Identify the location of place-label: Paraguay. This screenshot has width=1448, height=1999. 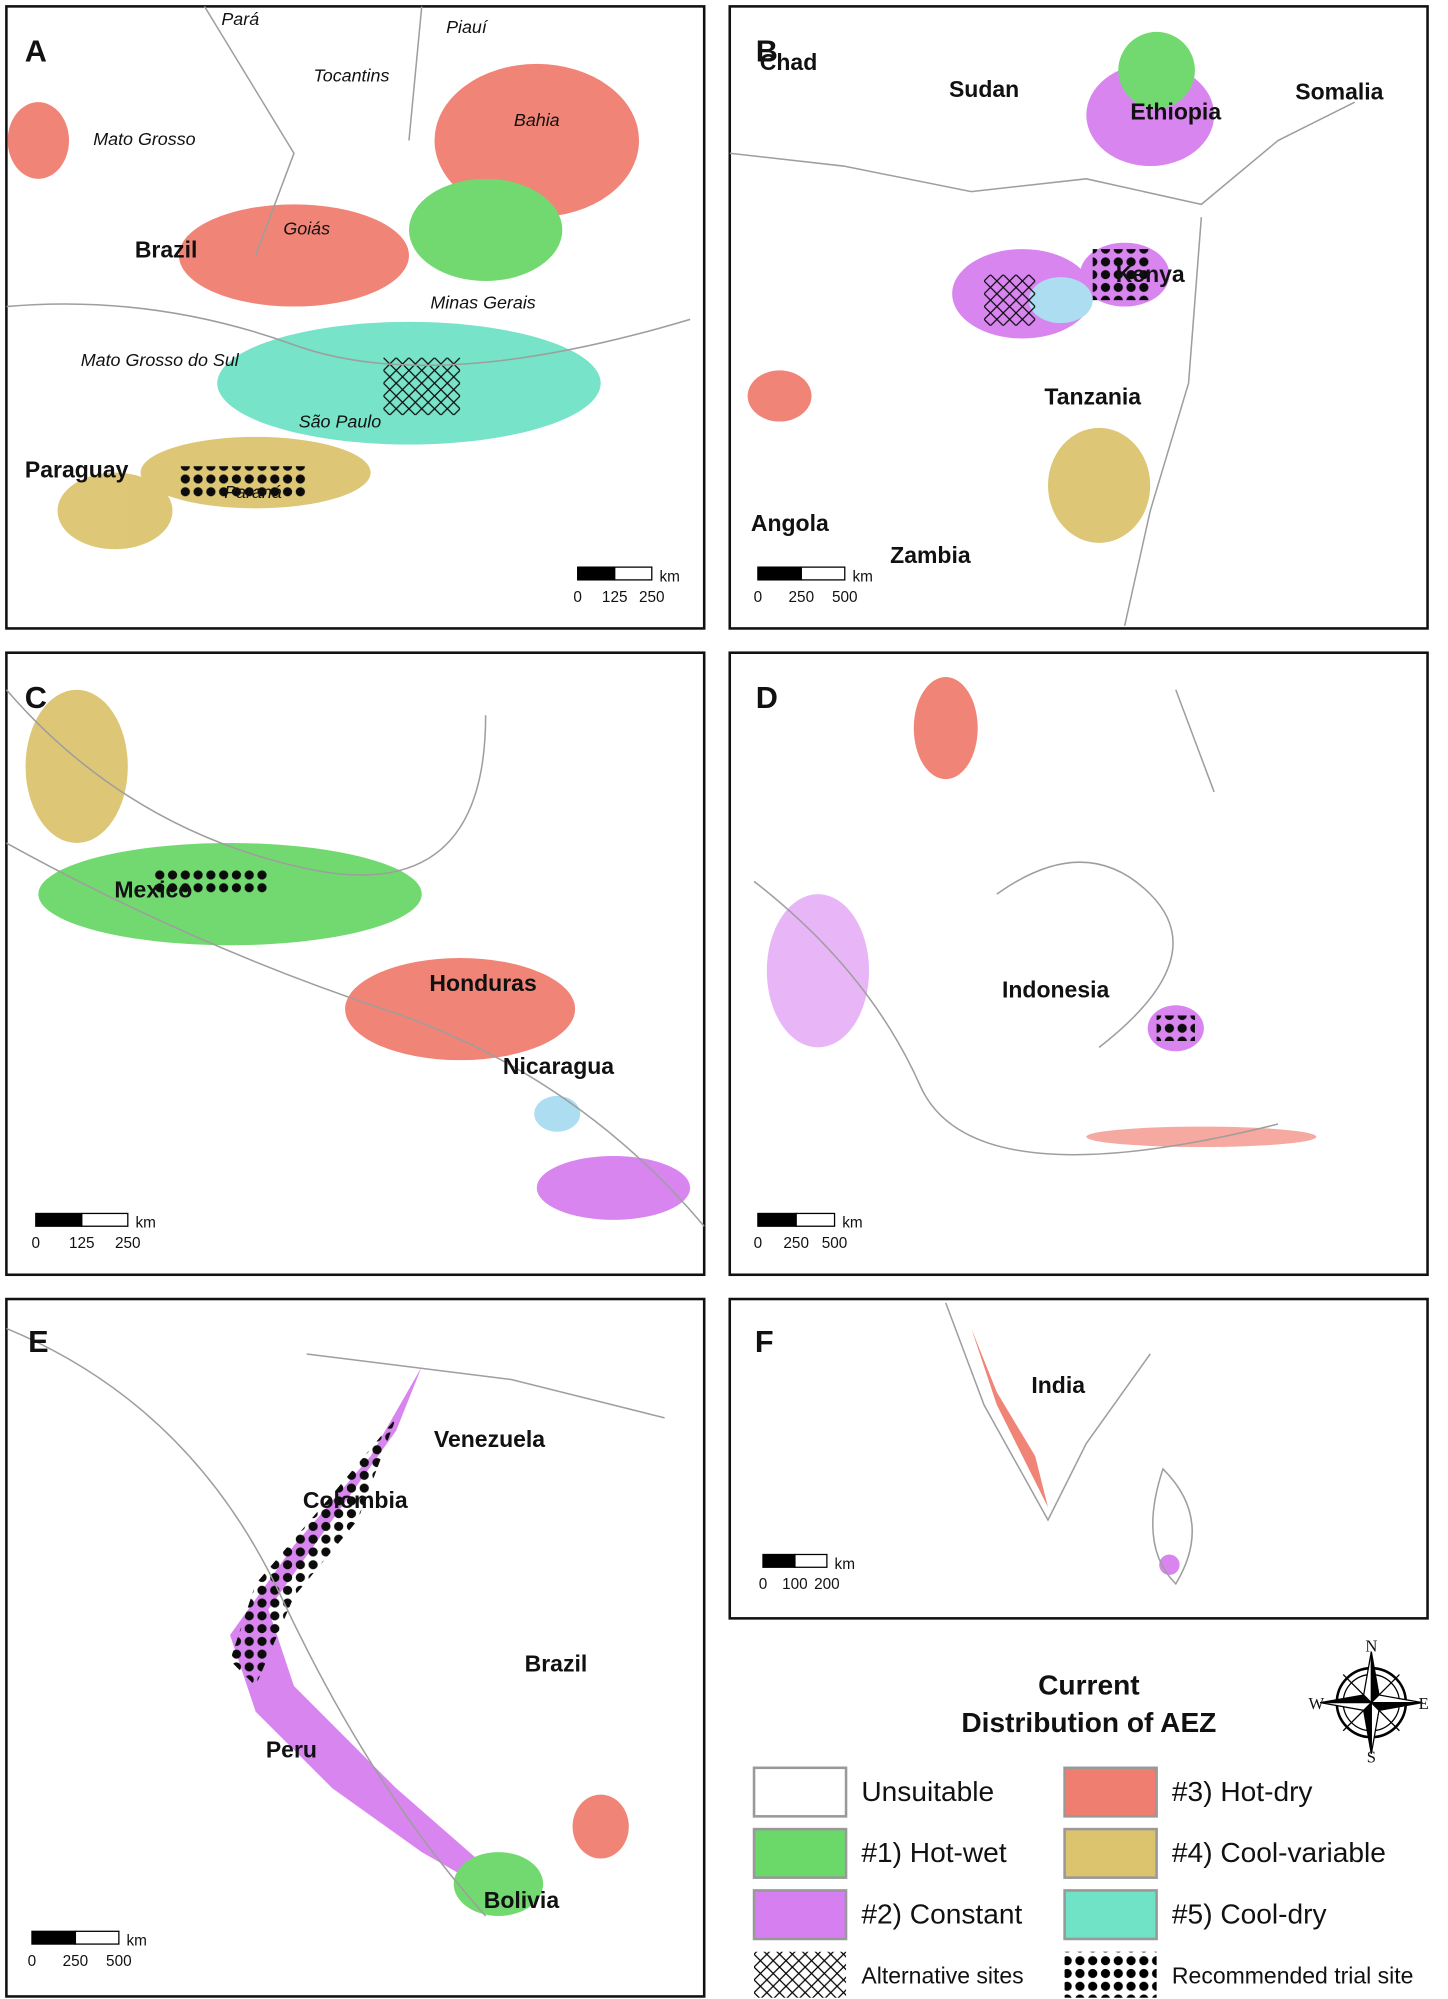
(77, 469).